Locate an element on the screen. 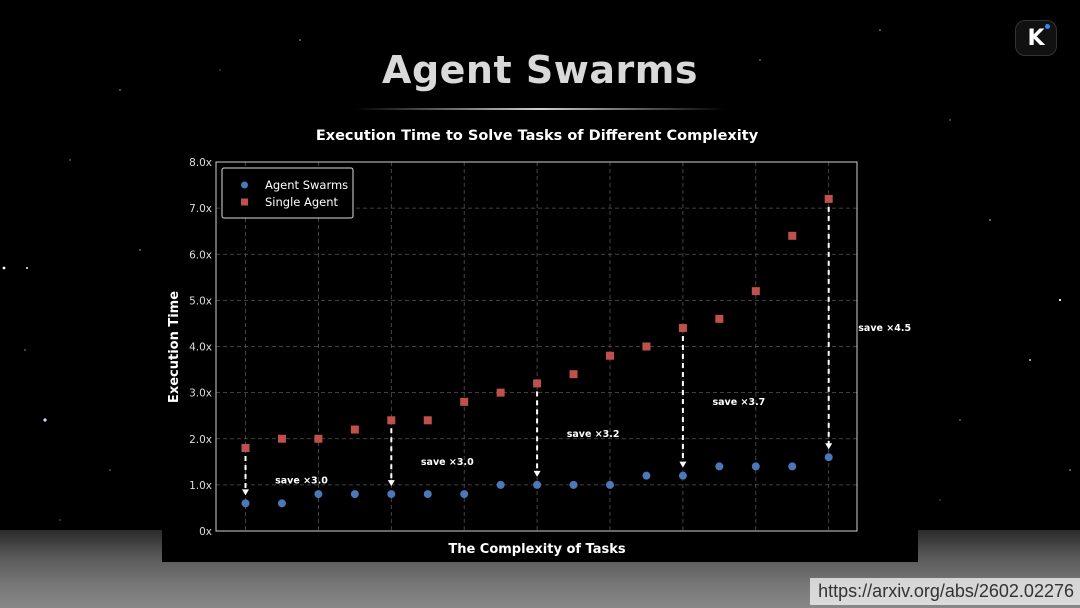 The image size is (1080, 608). y-tick-label: 6.0x is located at coordinates (200, 255).